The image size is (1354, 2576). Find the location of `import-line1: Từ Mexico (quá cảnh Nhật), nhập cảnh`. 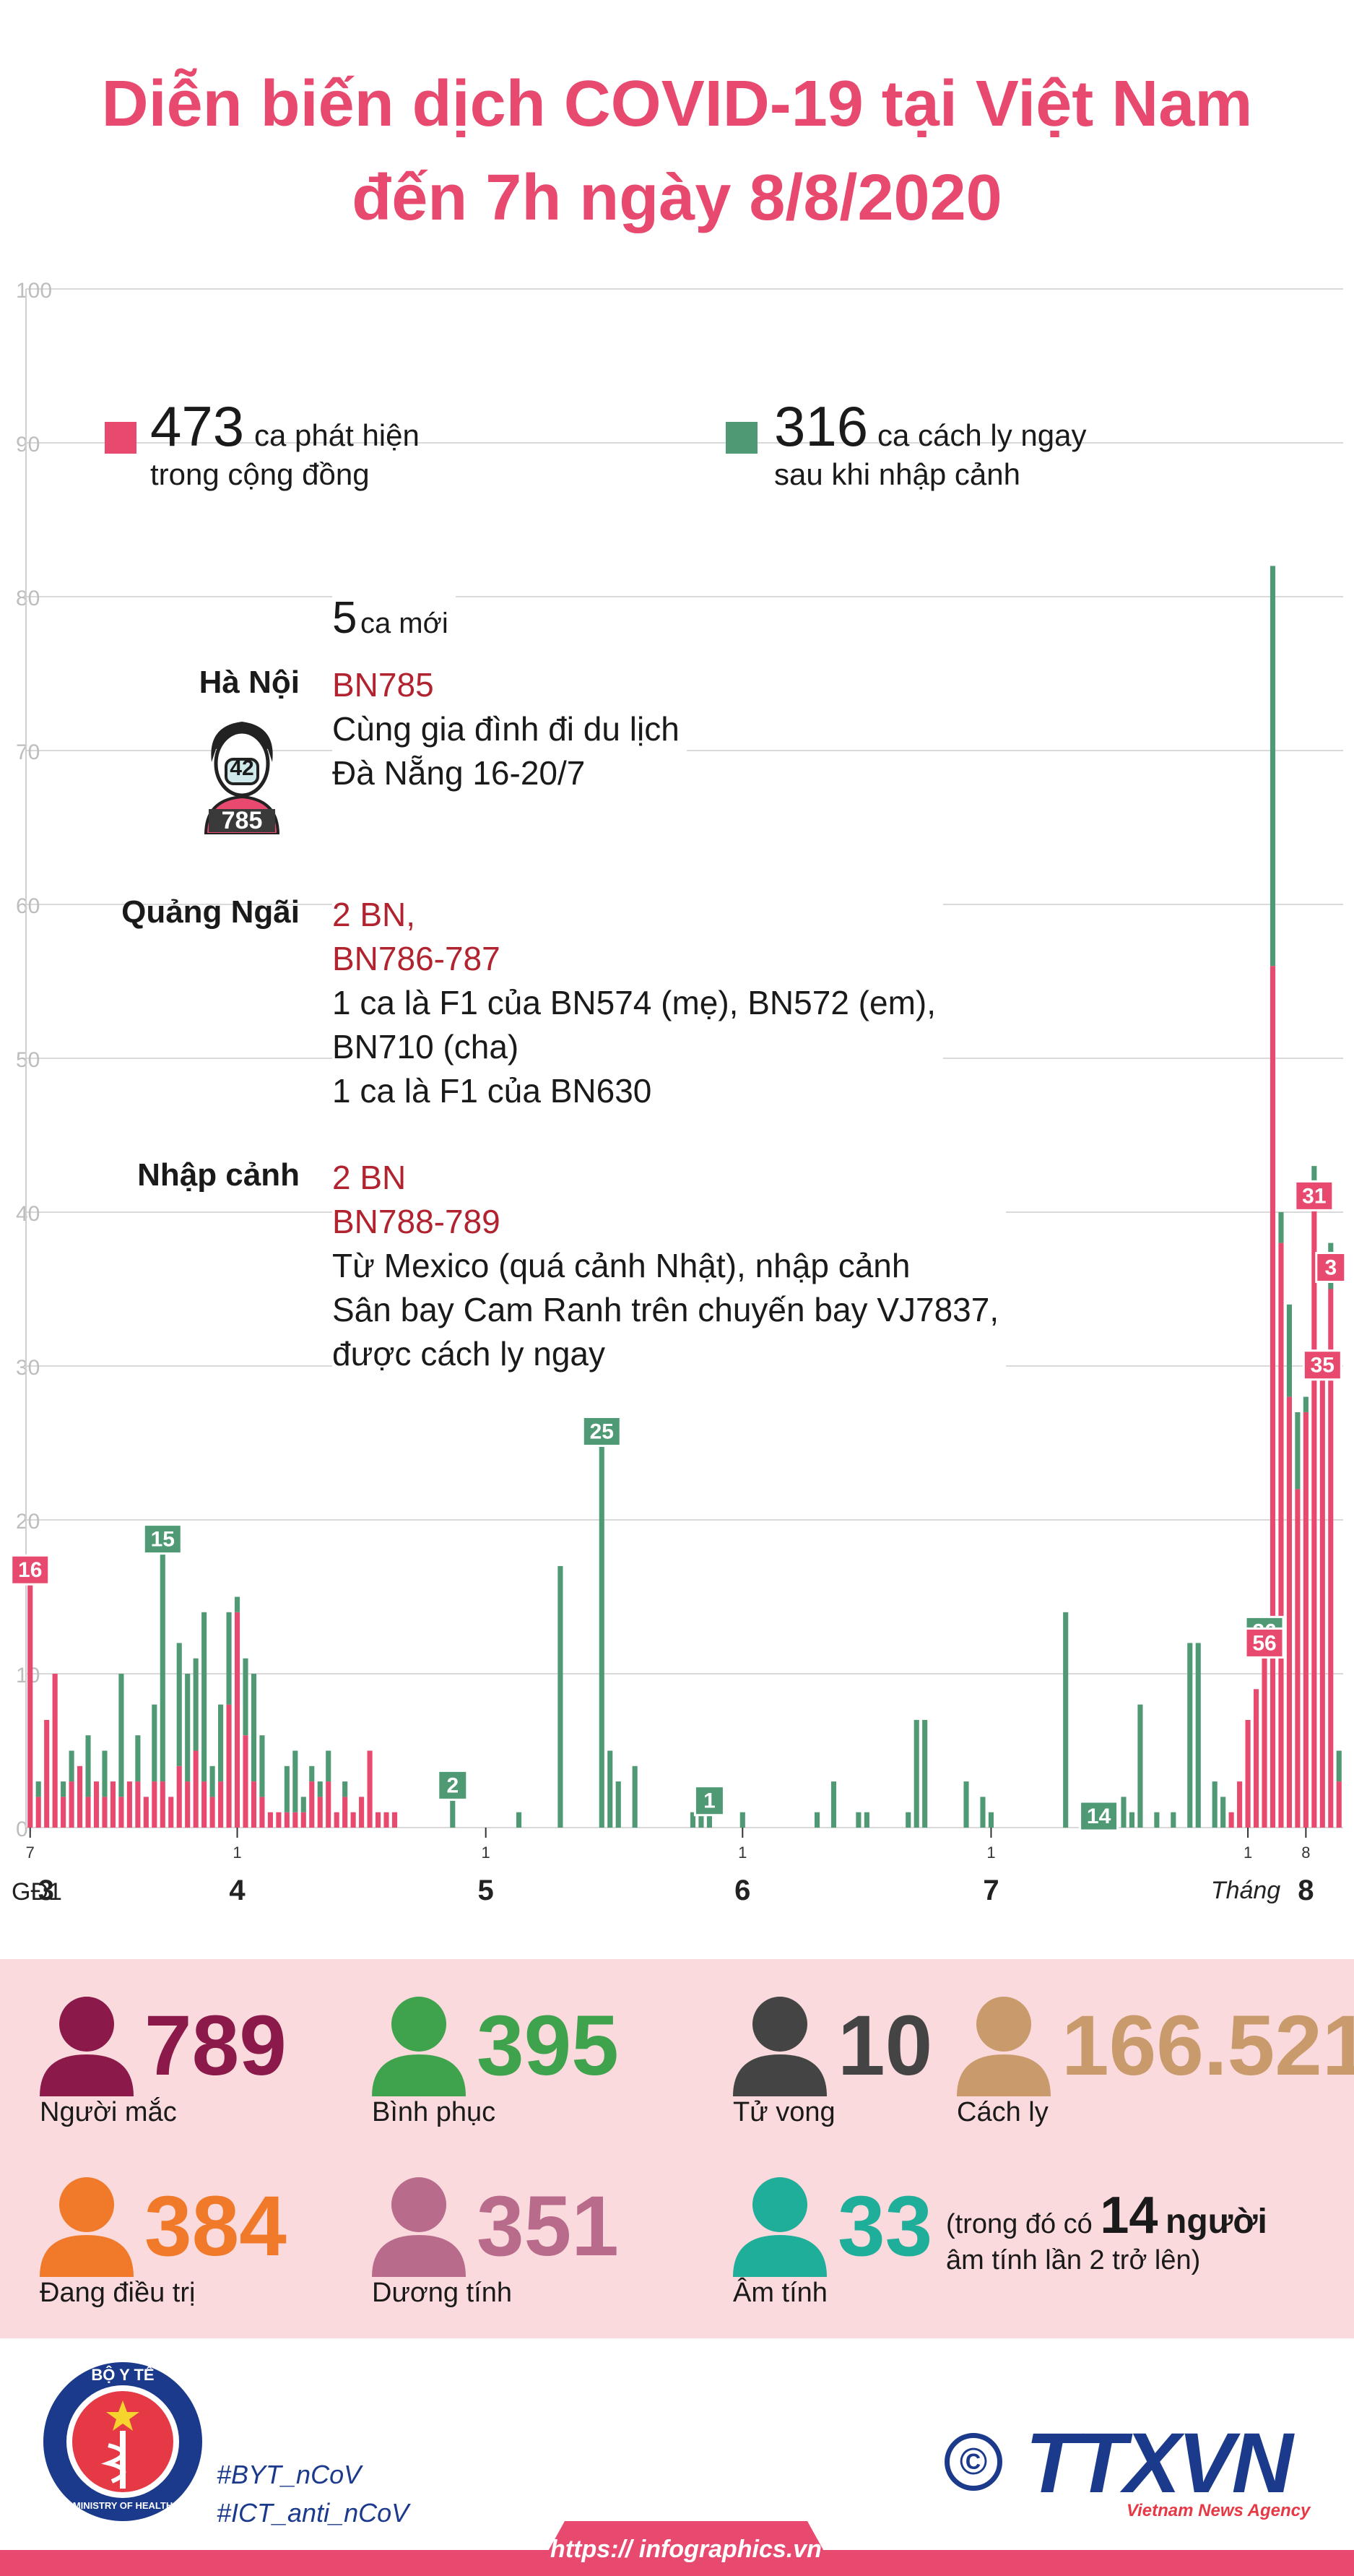

import-line1: Từ Mexico (quá cảnh Nhật), nhập cảnh is located at coordinates (621, 1265).